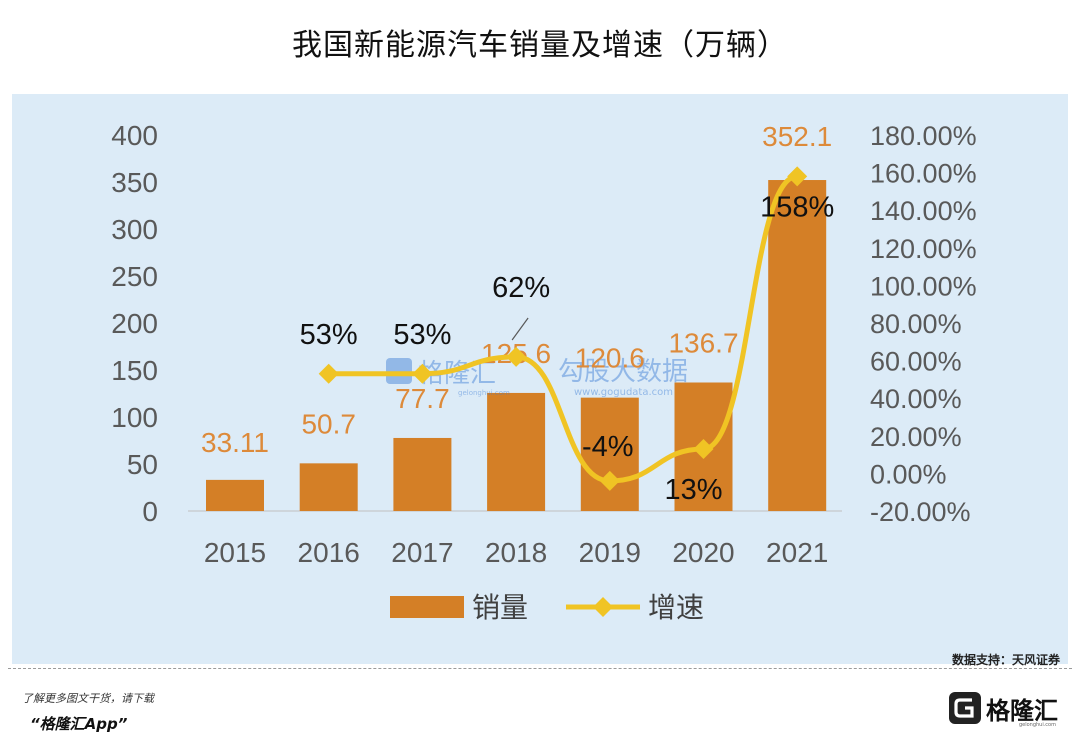  Describe the element at coordinates (676, 607) in the screenshot. I see `legend-line-label: 增速` at that location.